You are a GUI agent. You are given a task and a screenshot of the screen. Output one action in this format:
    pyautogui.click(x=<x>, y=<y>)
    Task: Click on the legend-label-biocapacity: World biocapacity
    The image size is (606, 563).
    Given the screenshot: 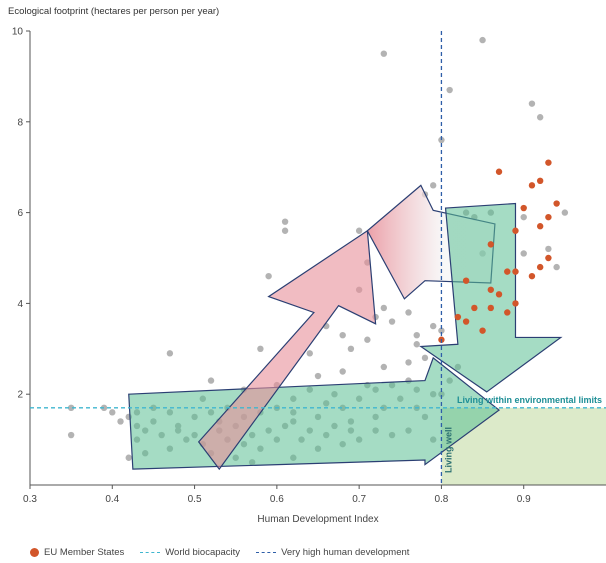 What is the action you would take?
    pyautogui.click(x=203, y=552)
    